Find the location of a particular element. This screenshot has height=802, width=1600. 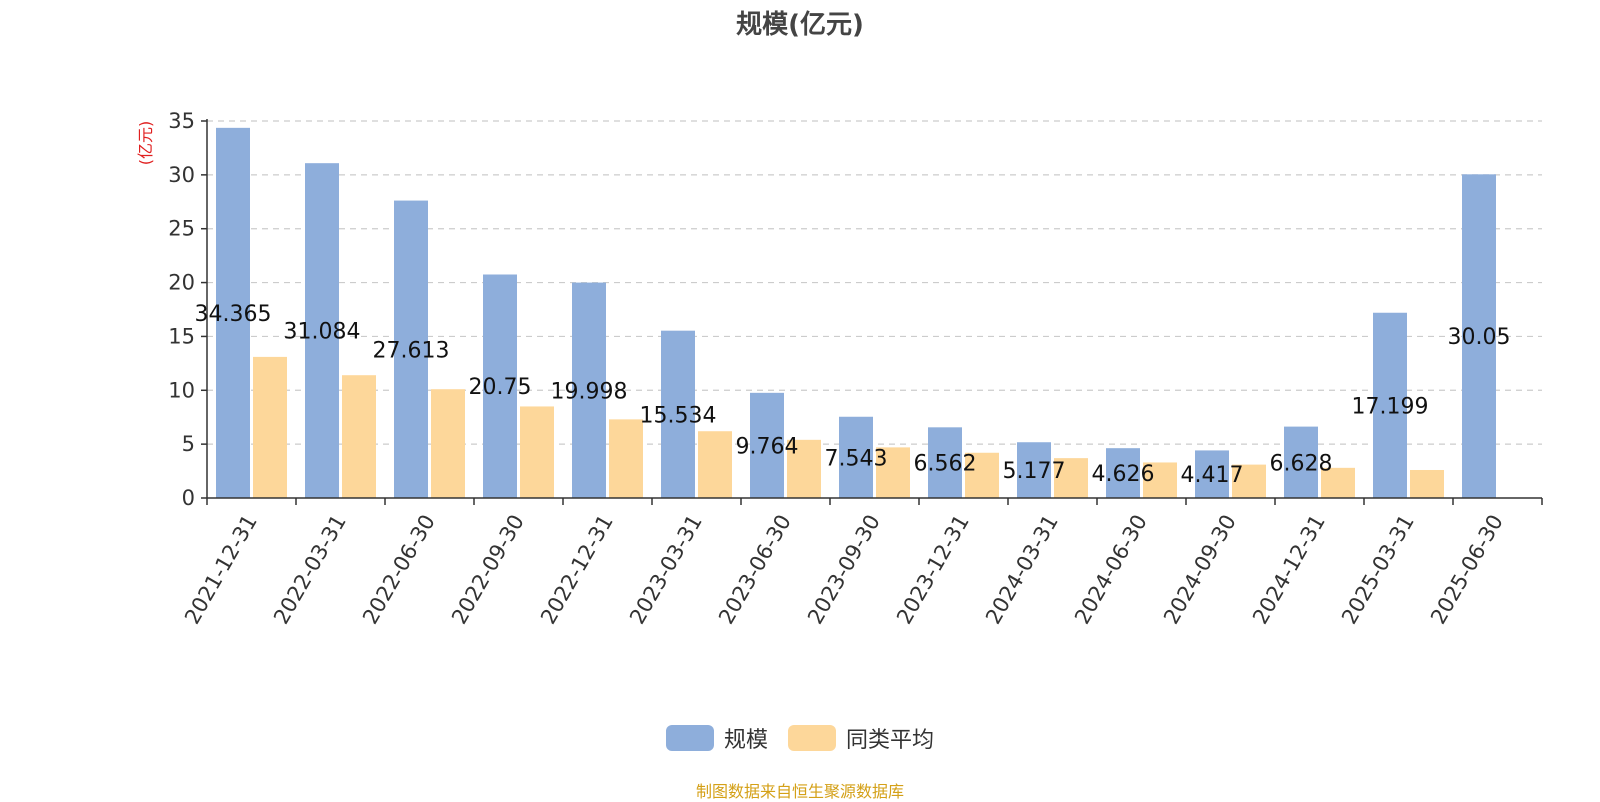

data-label: 9.764 is located at coordinates (767, 446).